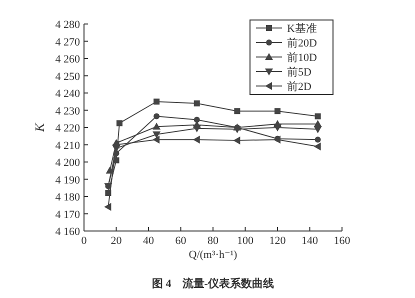  I want to click on x-axis-title: Q/(m³·h⁻¹), so click(213, 255).